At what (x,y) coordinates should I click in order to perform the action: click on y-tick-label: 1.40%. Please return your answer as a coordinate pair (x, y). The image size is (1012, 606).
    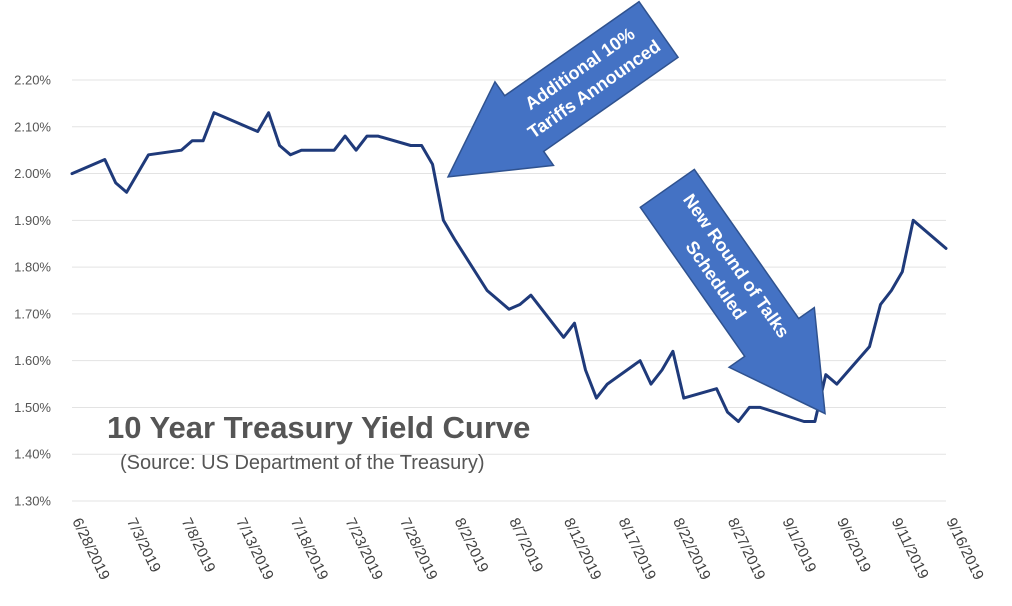
    Looking at the image, I should click on (32, 454).